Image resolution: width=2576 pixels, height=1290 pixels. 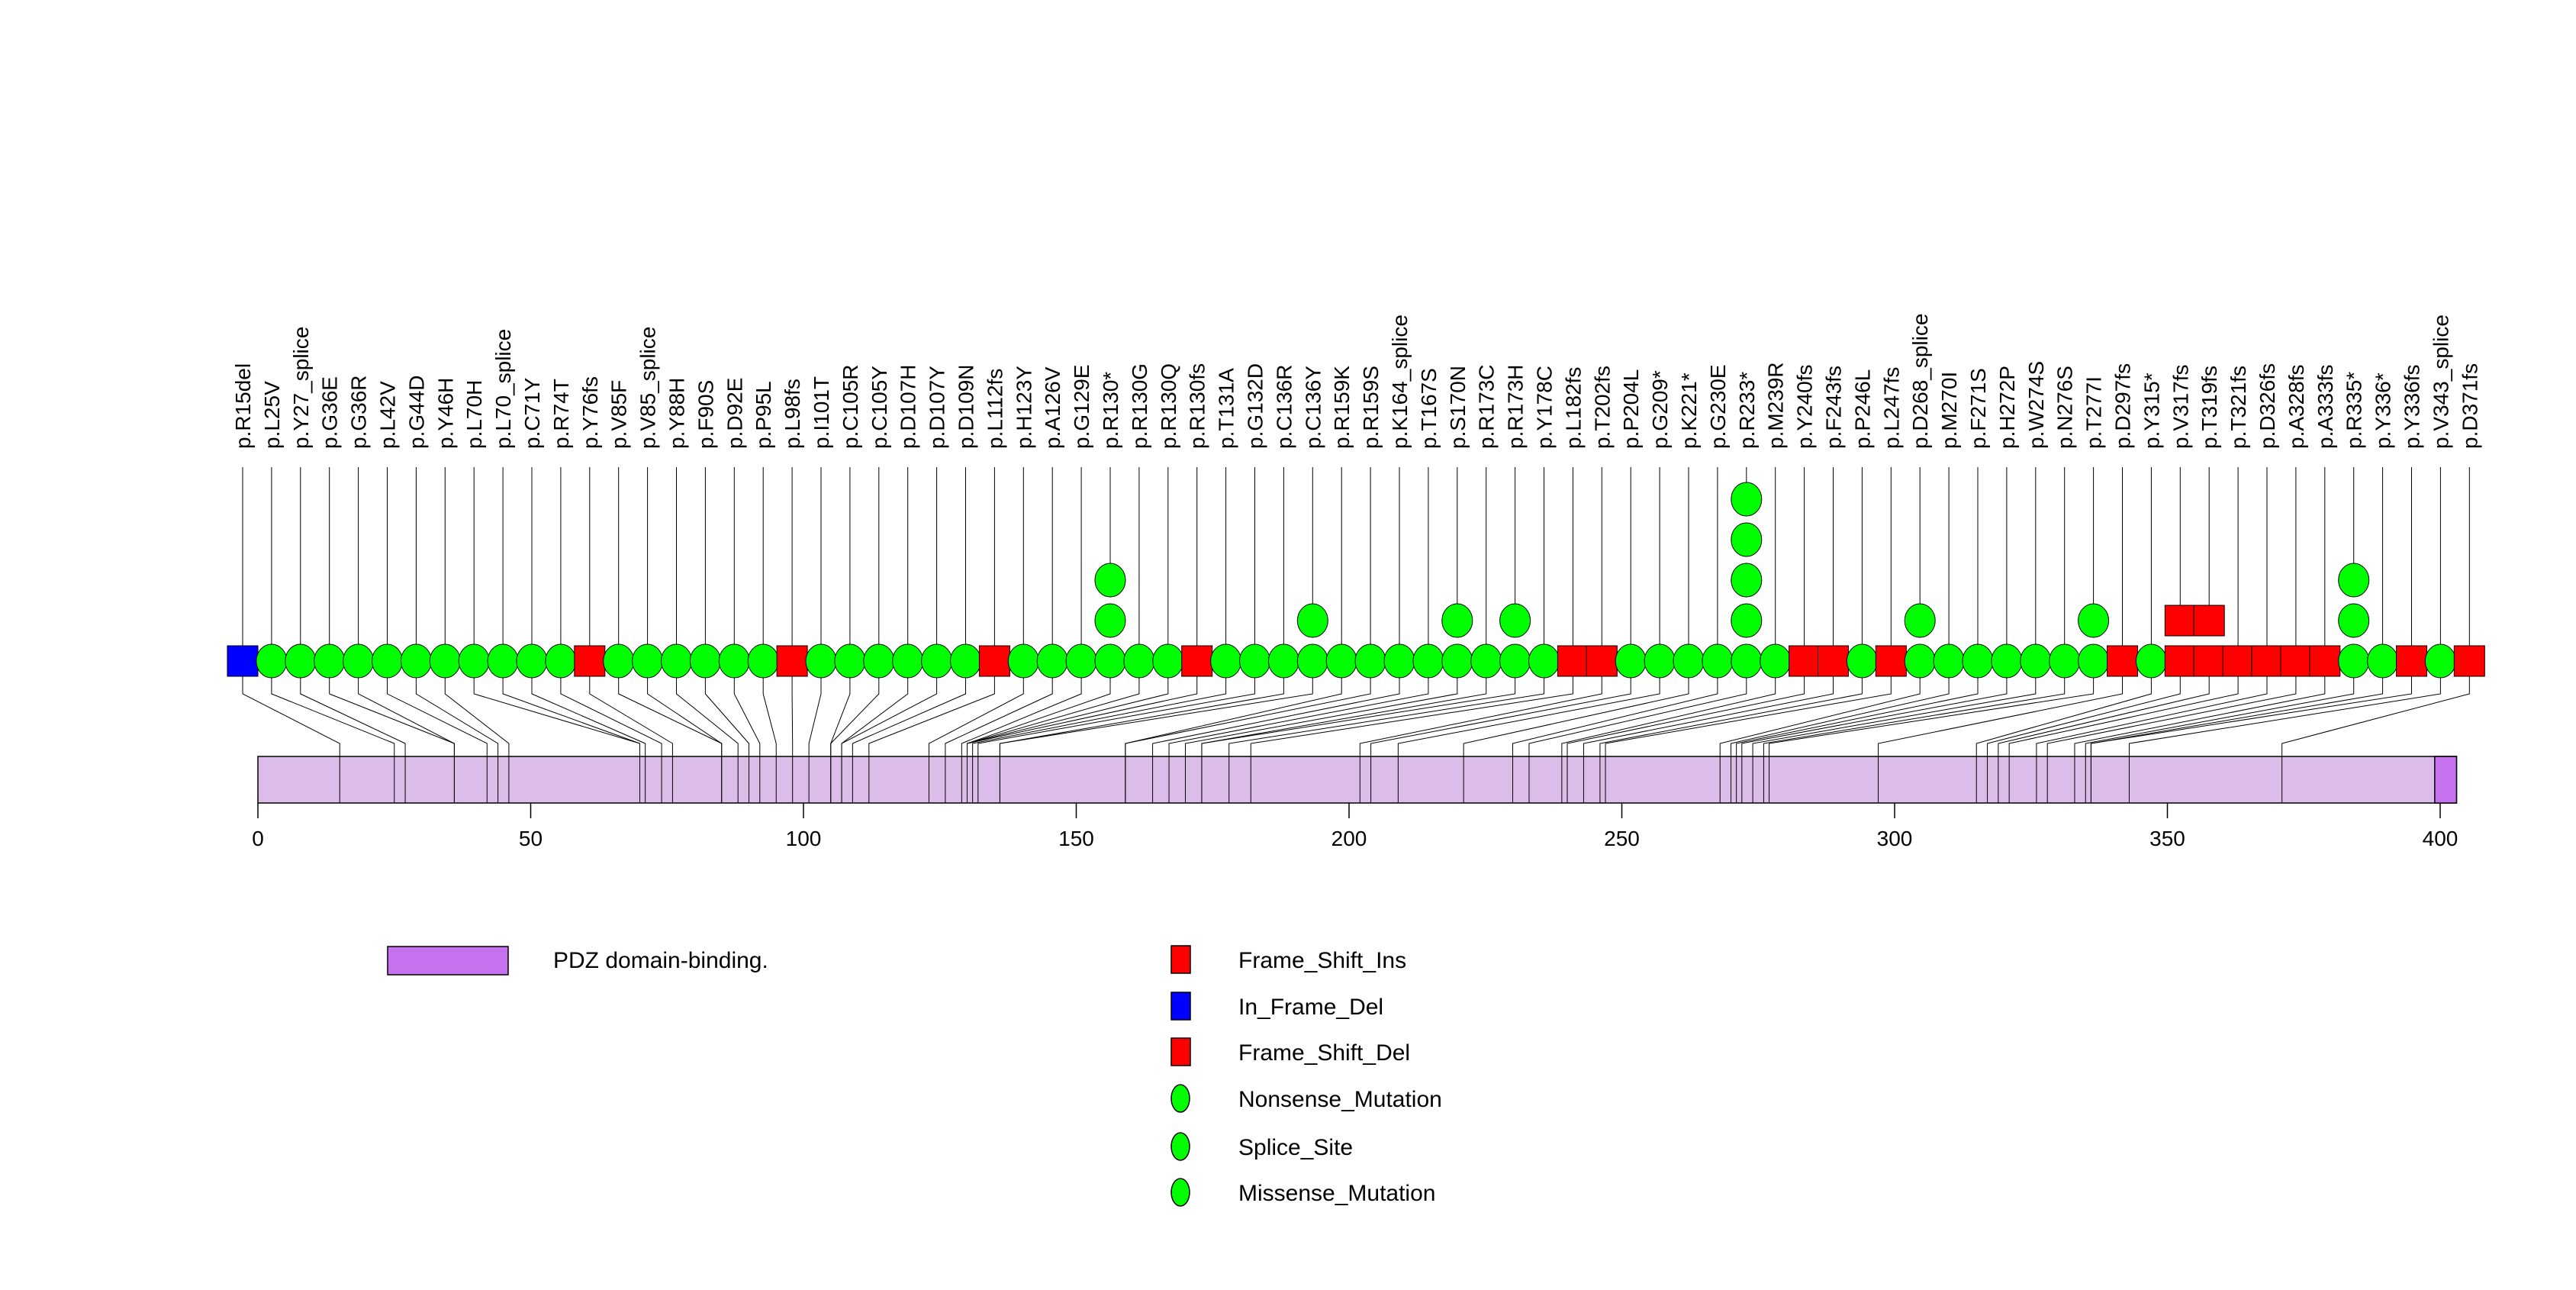 What do you see at coordinates (532, 413) in the screenshot?
I see `mutation-label: p.C71Y` at bounding box center [532, 413].